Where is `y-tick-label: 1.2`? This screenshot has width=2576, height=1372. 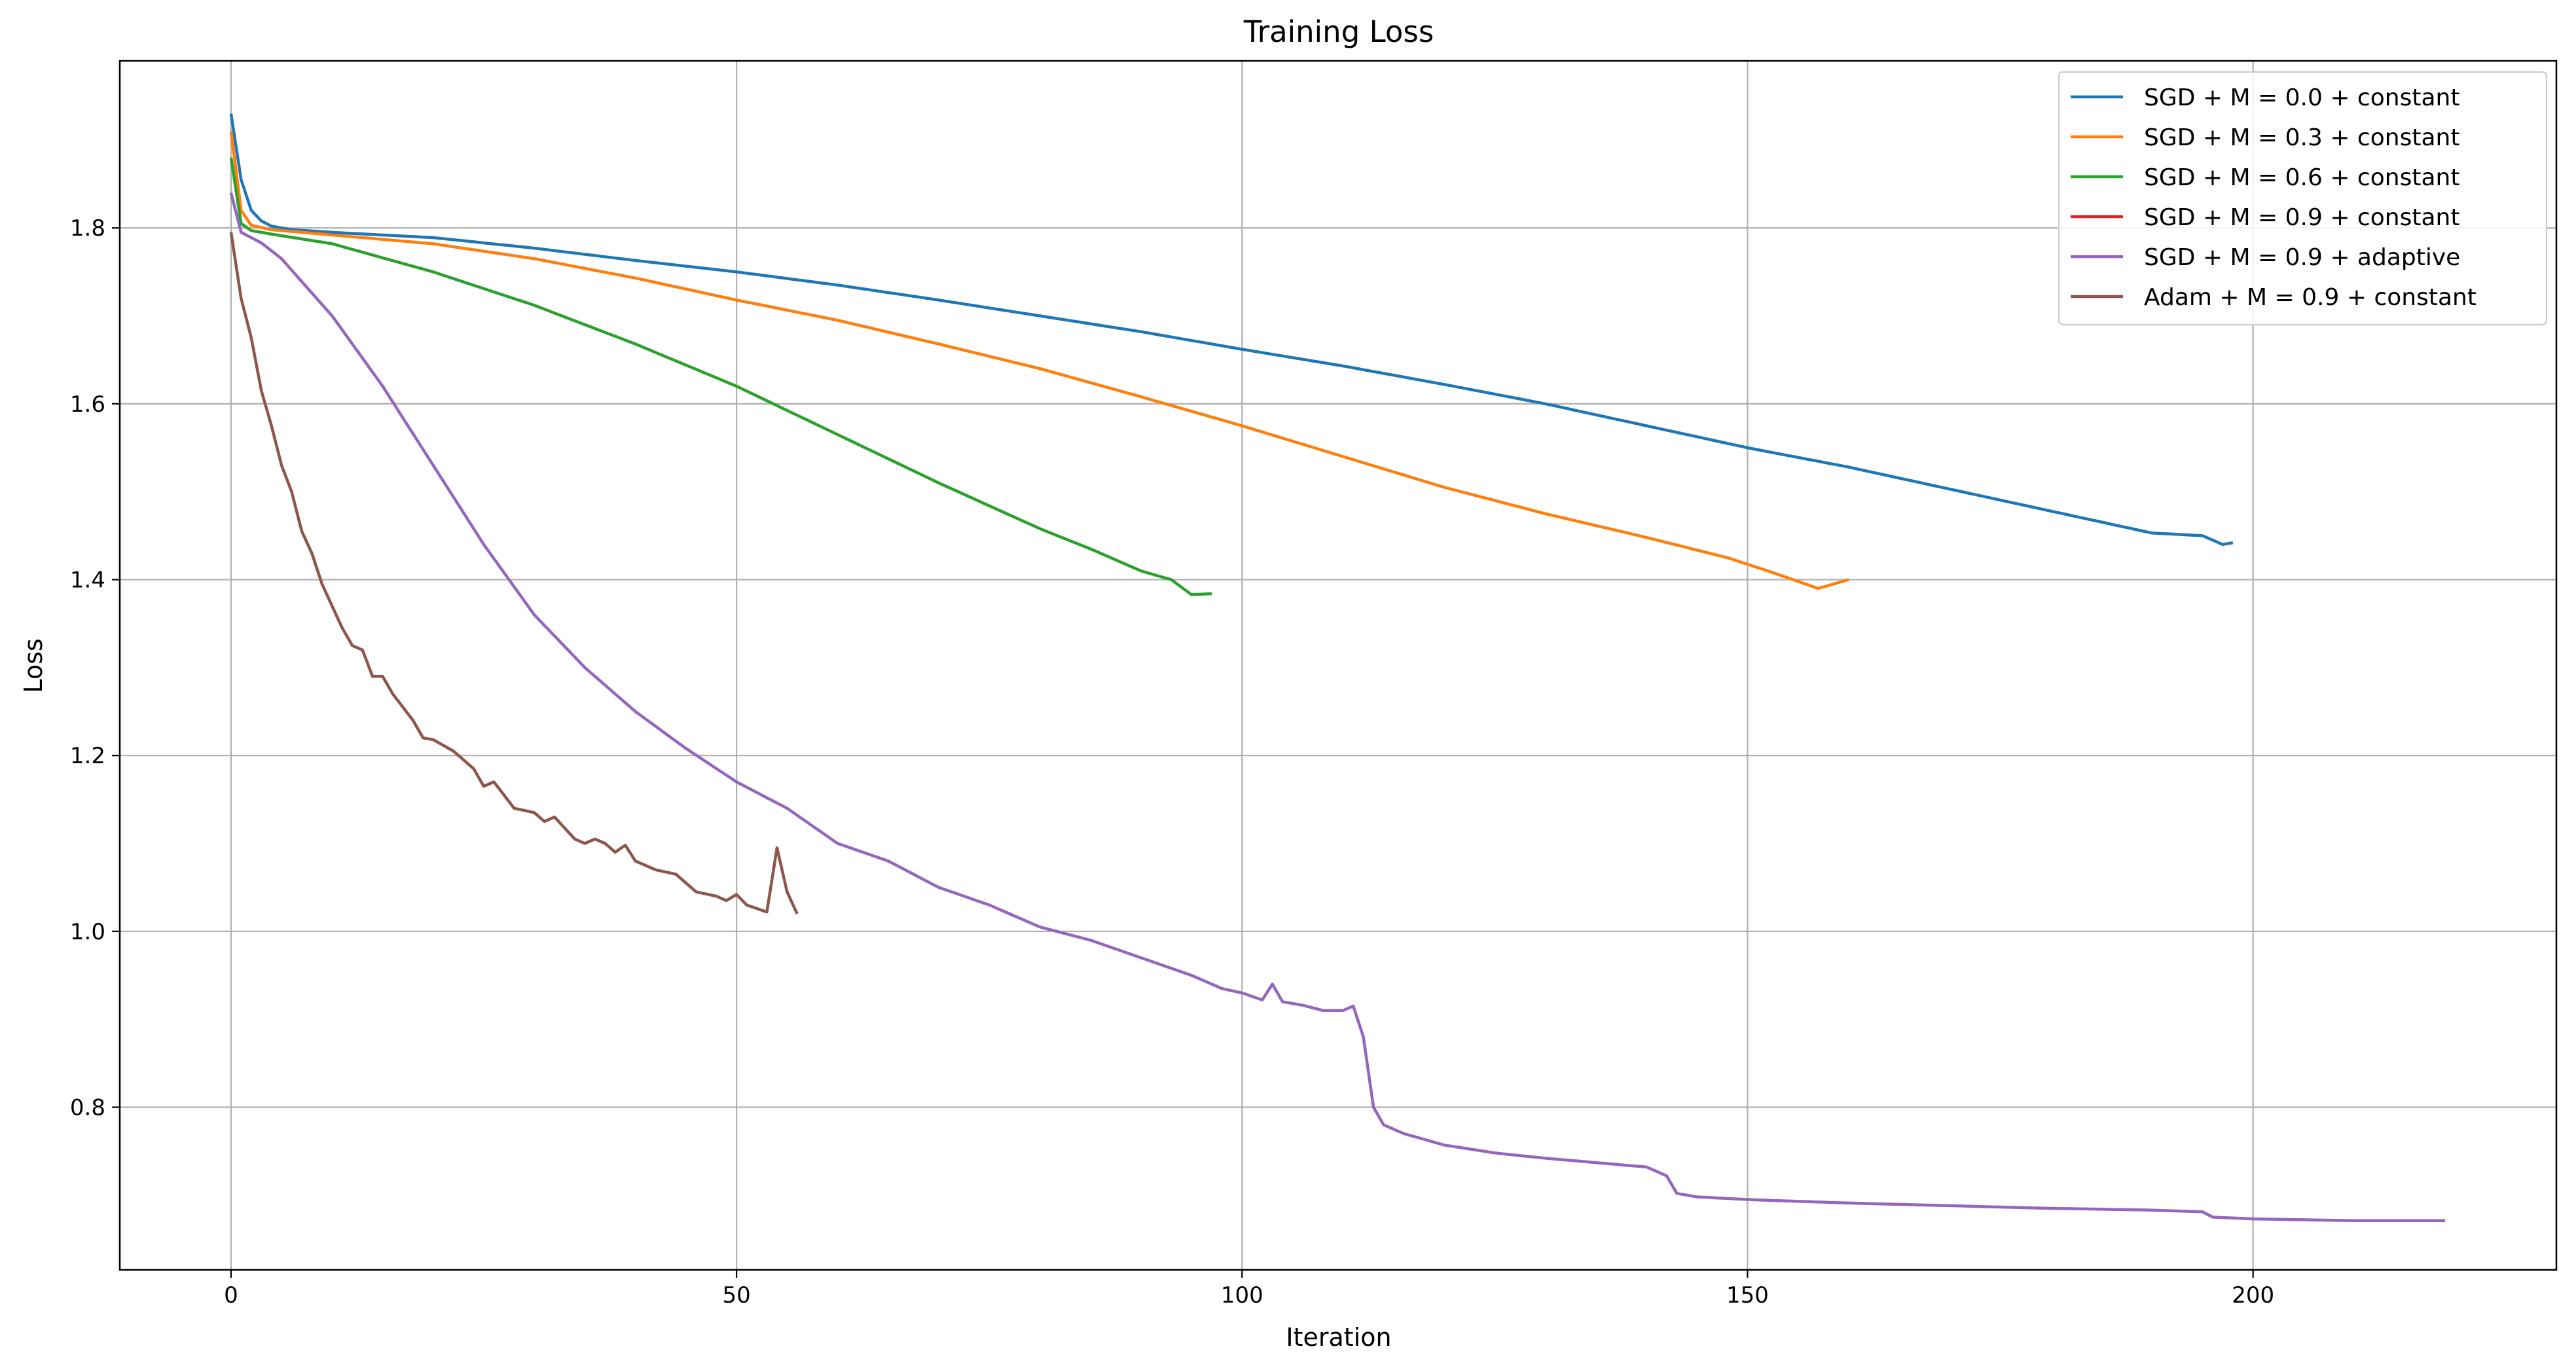
y-tick-label: 1.2 is located at coordinates (87, 756).